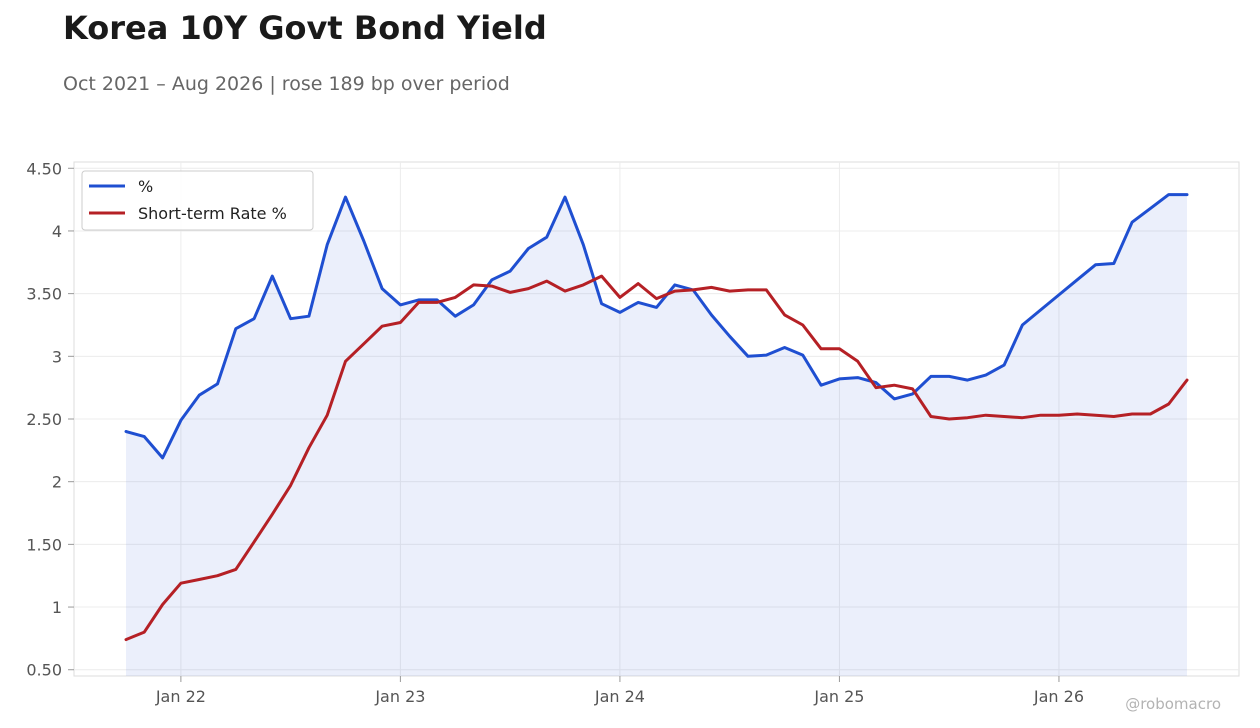  What do you see at coordinates (180, 696) in the screenshot?
I see `x-tick-label: Jan 22` at bounding box center [180, 696].